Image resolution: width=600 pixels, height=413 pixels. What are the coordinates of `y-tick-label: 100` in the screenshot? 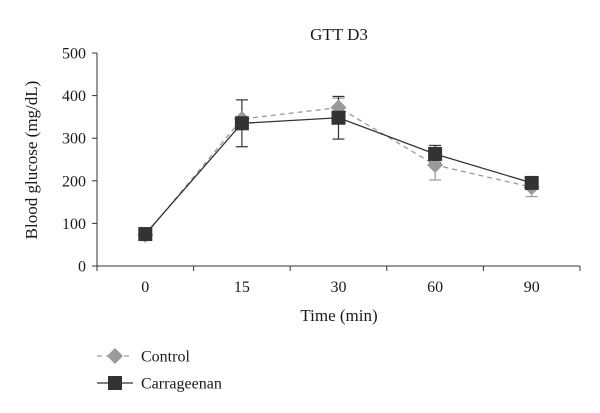 It's located at (74, 224).